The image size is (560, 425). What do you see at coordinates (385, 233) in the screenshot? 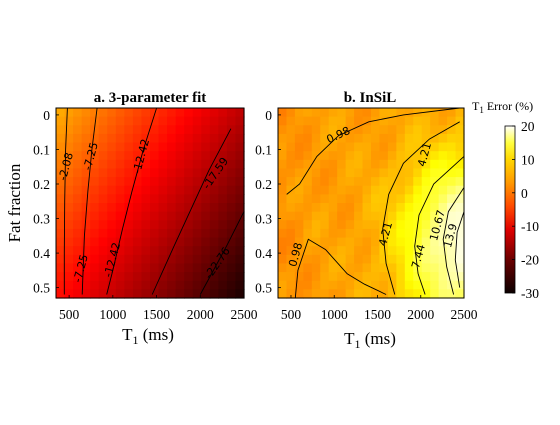
I see `contour-label: 4.21` at bounding box center [385, 233].